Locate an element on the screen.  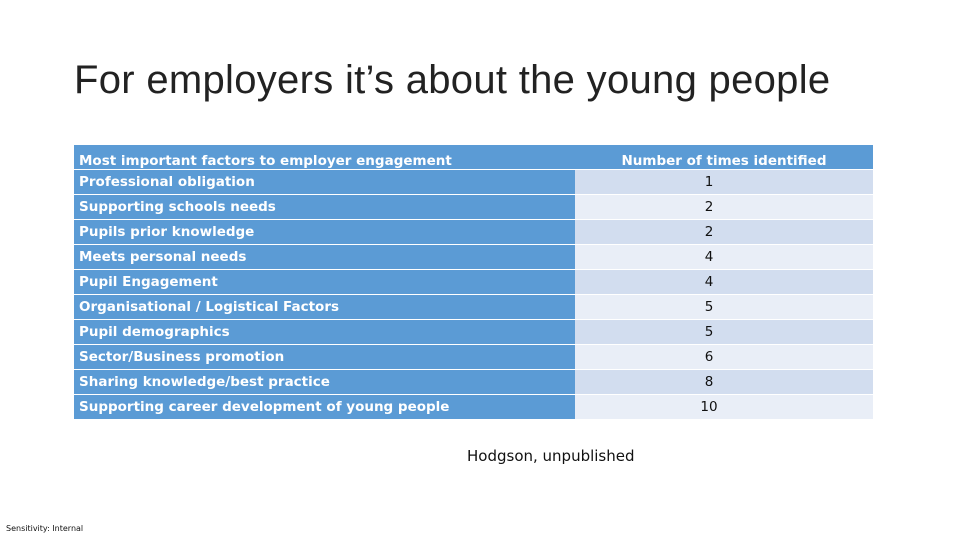
table-row: Sector/Business promotion 6 is located at coordinates (473, 357).